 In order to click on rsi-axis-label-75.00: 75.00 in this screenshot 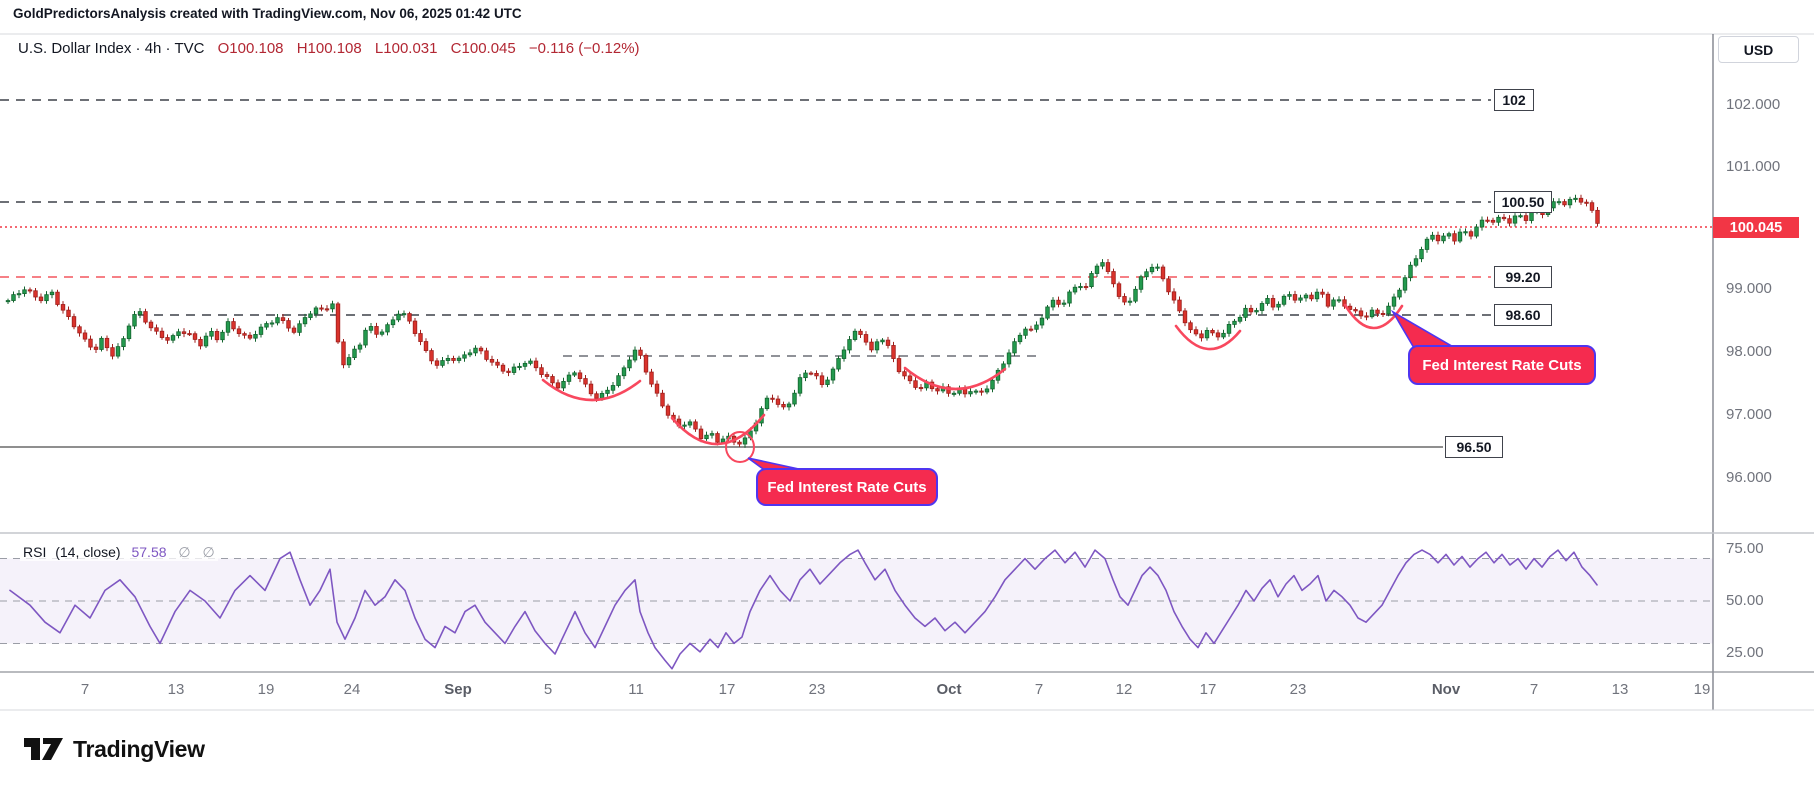, I will do `click(1745, 548)`.